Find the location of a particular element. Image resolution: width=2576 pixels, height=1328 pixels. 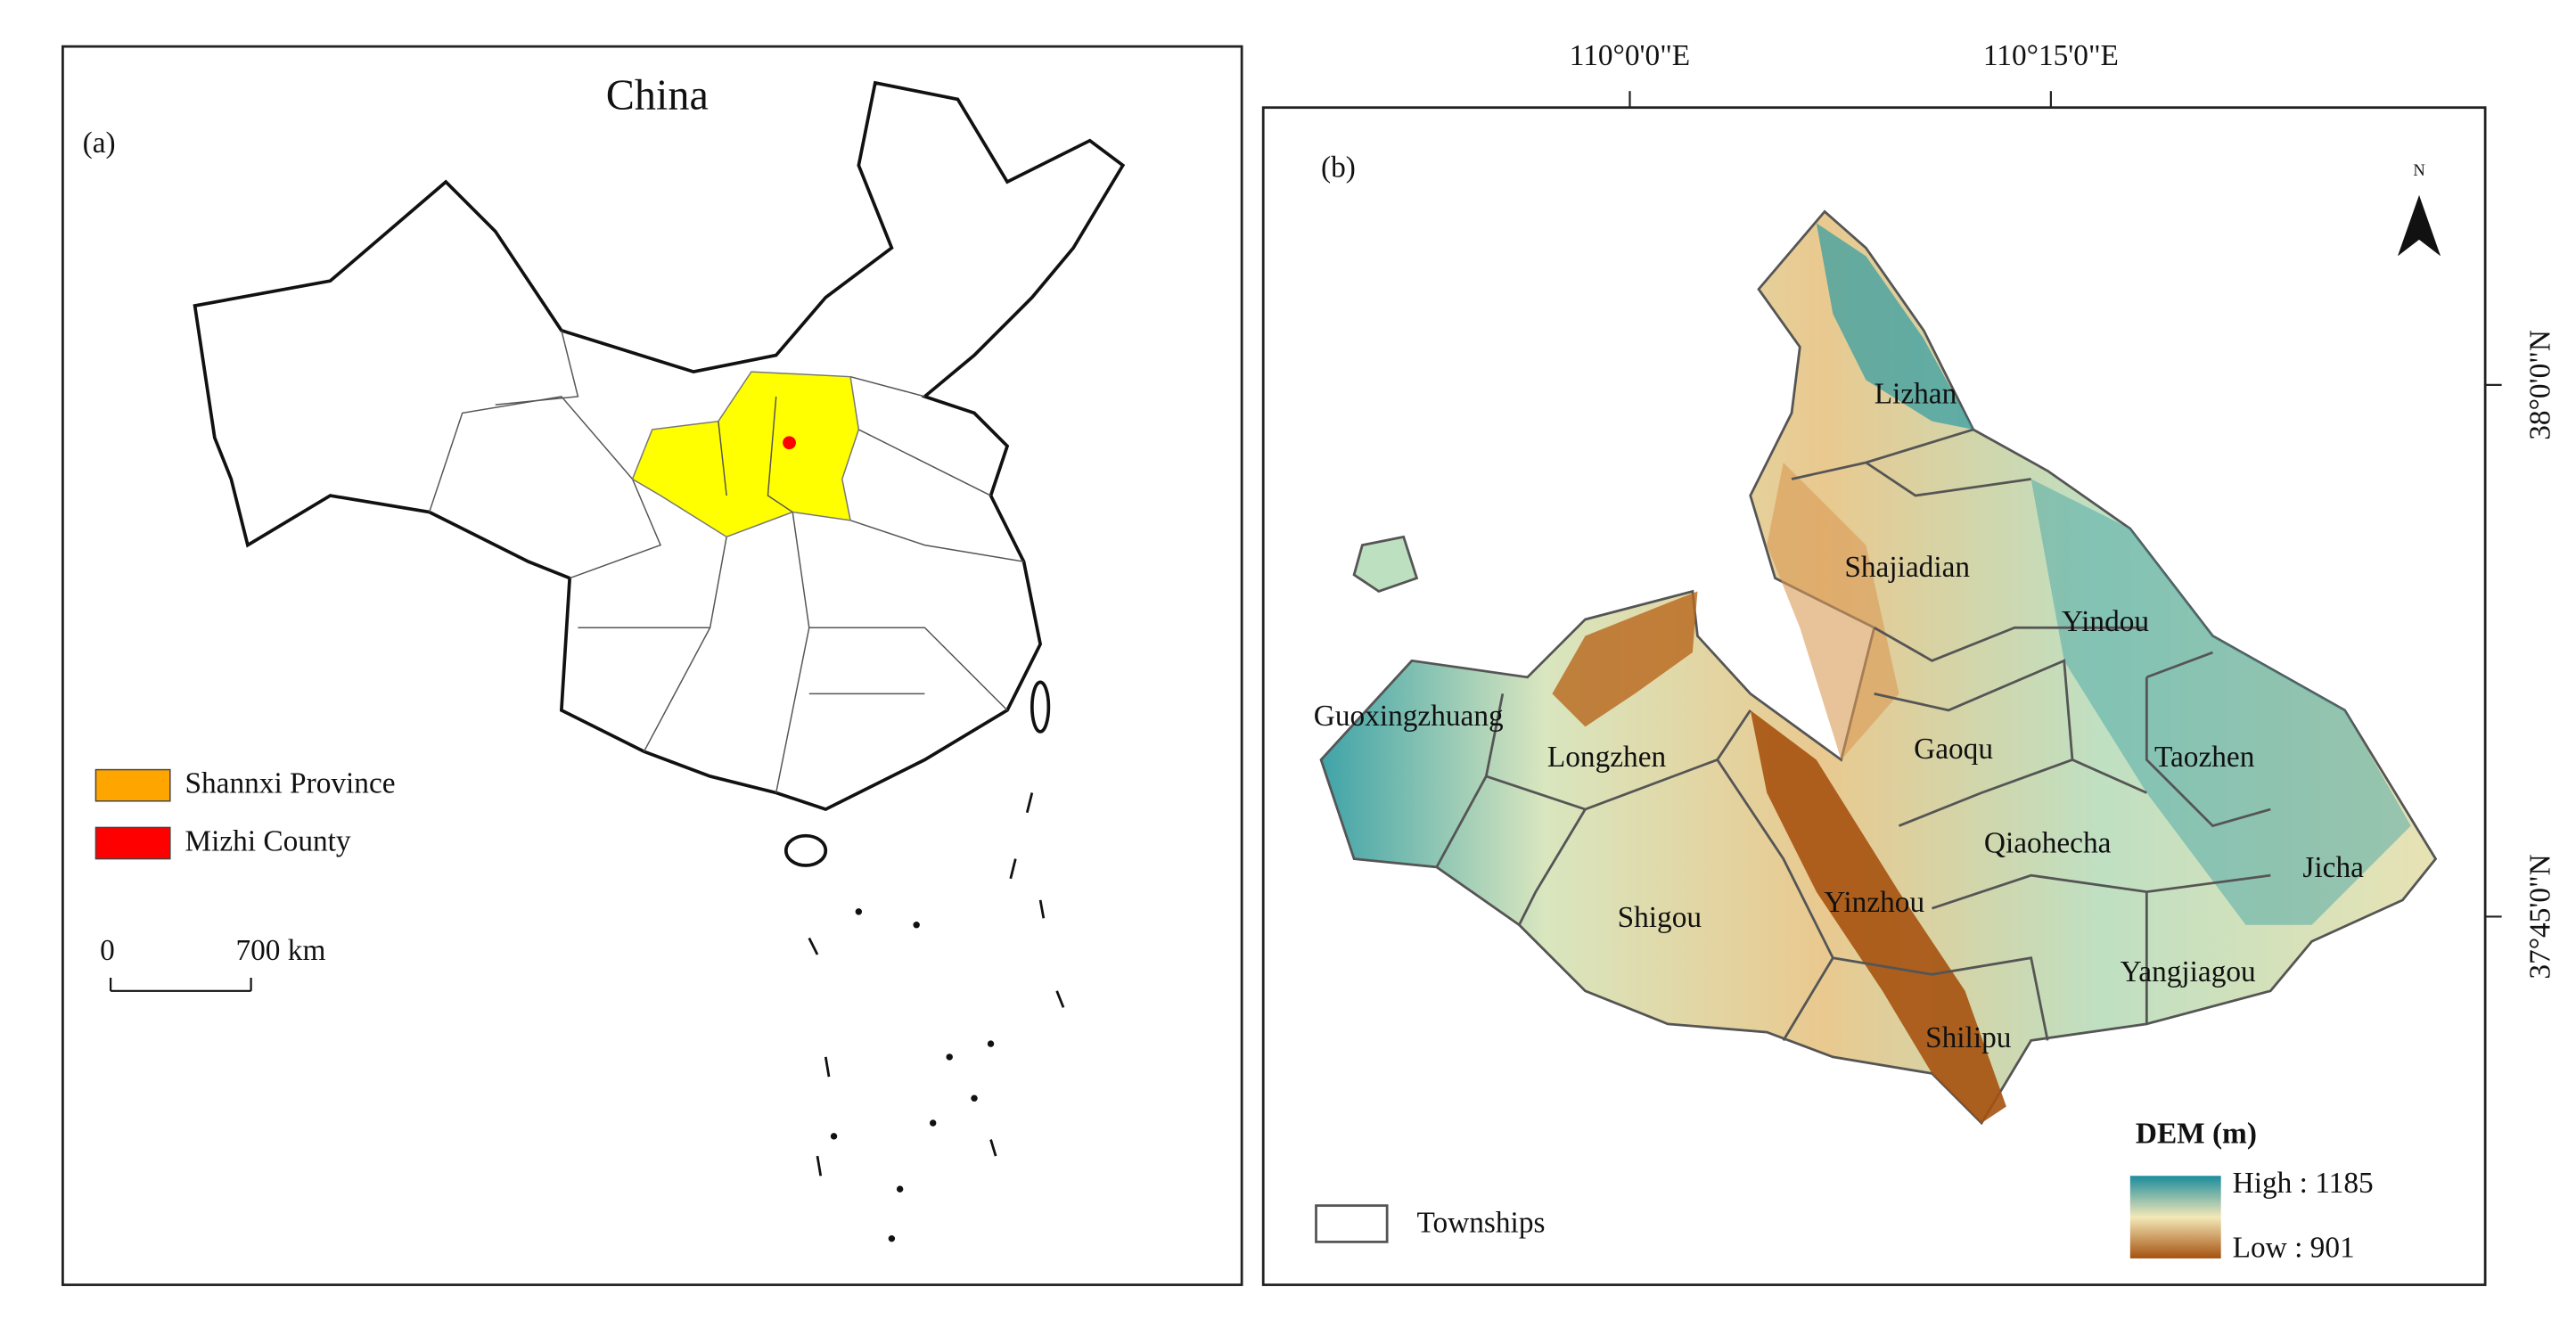

township-label: Lizhan is located at coordinates (1916, 394).